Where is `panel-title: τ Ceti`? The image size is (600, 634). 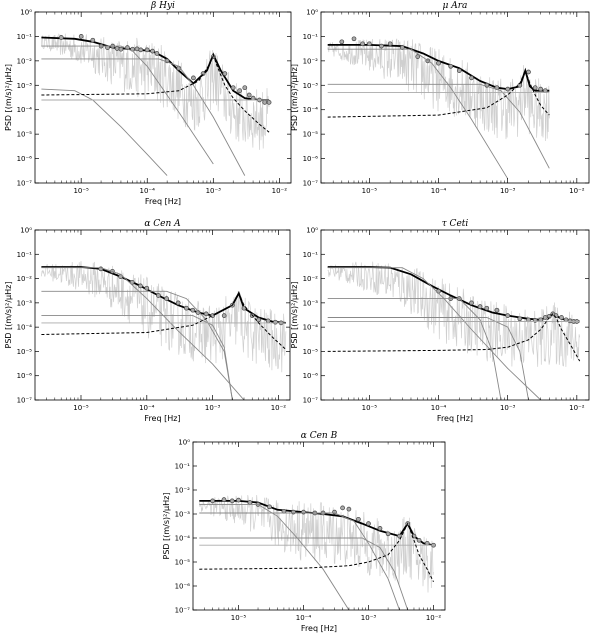 panel-title: τ Ceti is located at coordinates (455, 224).